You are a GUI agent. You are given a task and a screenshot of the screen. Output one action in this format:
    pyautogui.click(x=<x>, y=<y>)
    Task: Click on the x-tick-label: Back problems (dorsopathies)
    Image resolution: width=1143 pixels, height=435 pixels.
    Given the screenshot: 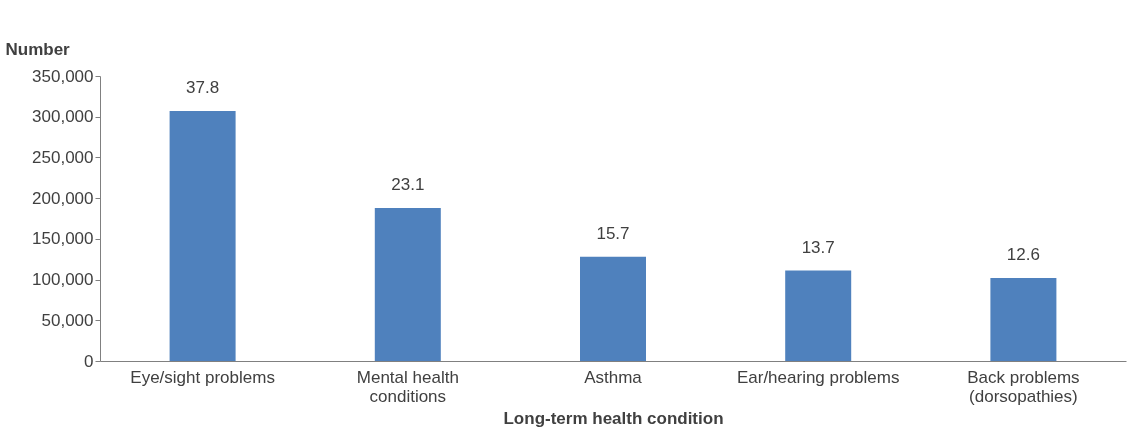 What is the action you would take?
    pyautogui.click(x=1023, y=386)
    